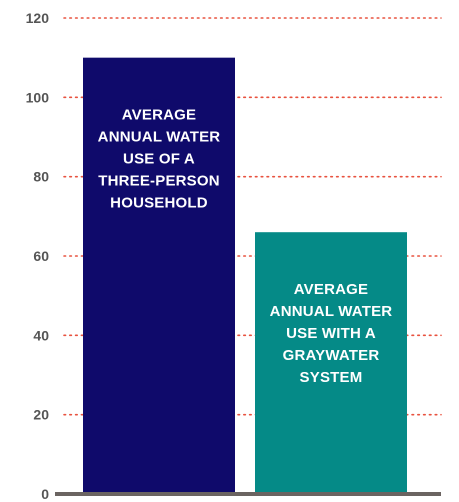  Describe the element at coordinates (41, 335) in the screenshot. I see `y-tick-label-40: 40` at that location.